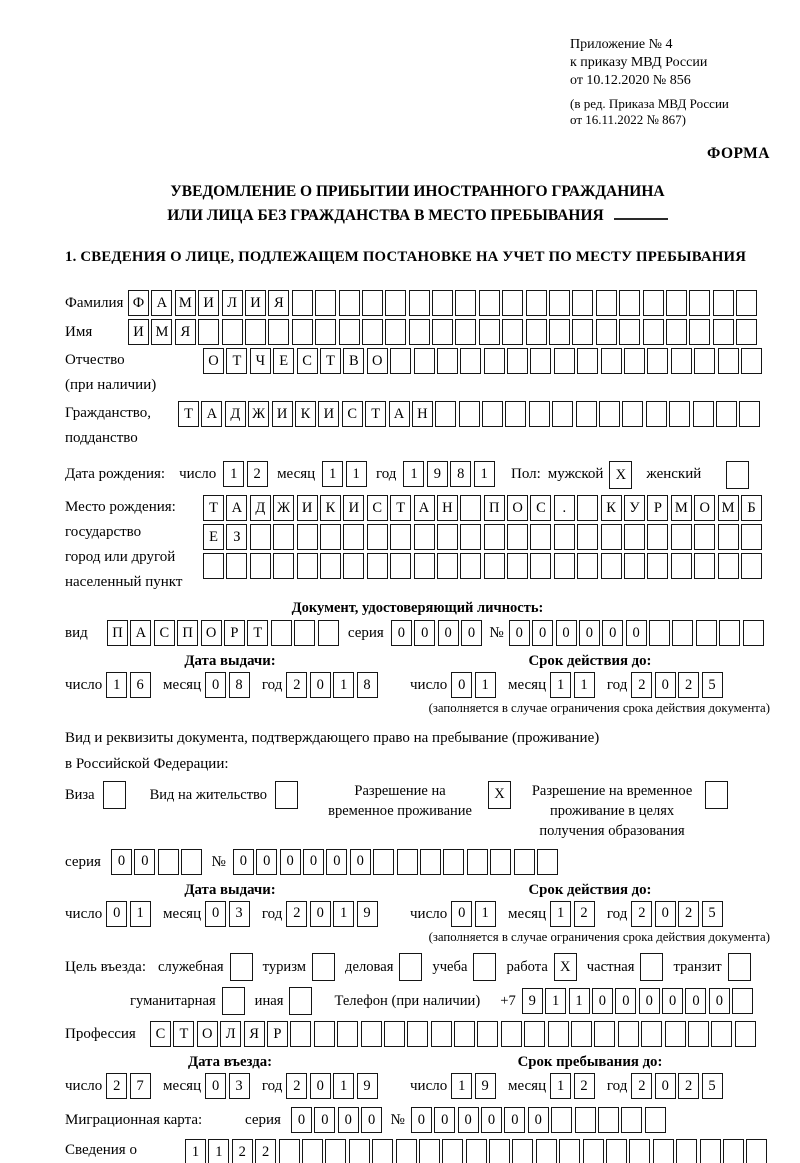  Describe the element at coordinates (231, 1034) in the screenshot. I see `char-cell: Л` at that location.